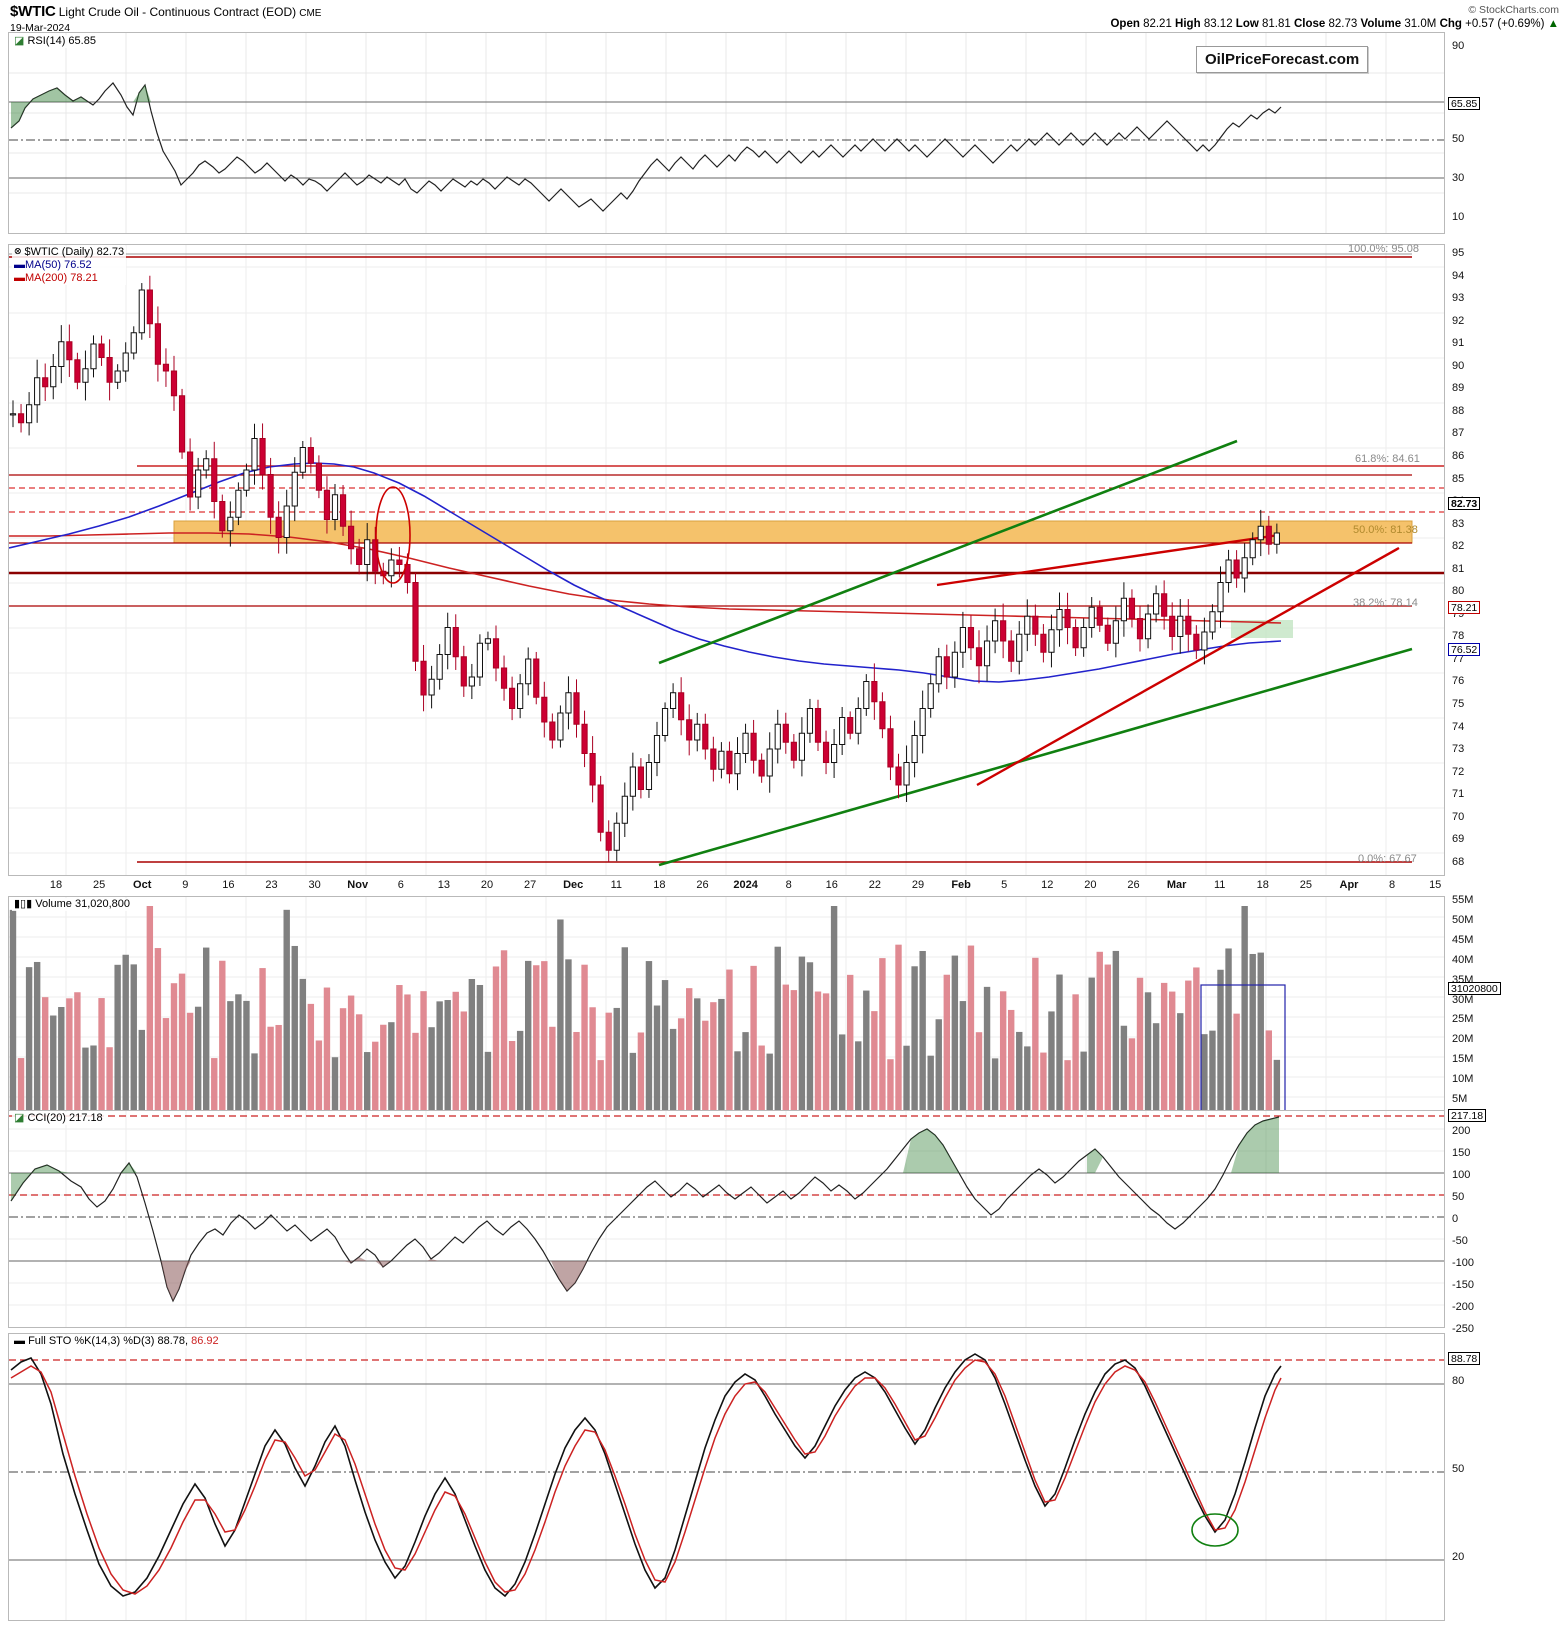 This screenshot has height=1634, width=1565. What do you see at coordinates (961, 885) in the screenshot?
I see `date-tick: Feb` at bounding box center [961, 885].